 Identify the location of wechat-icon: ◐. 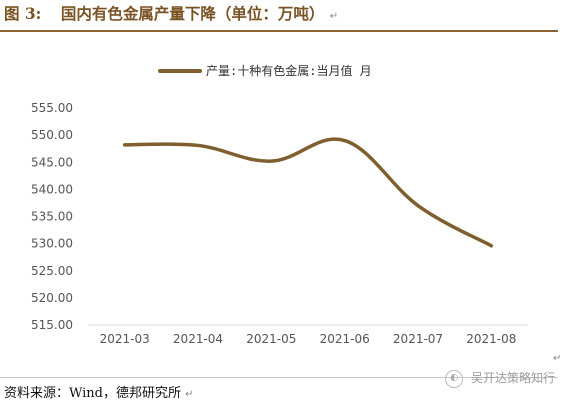
(454, 378).